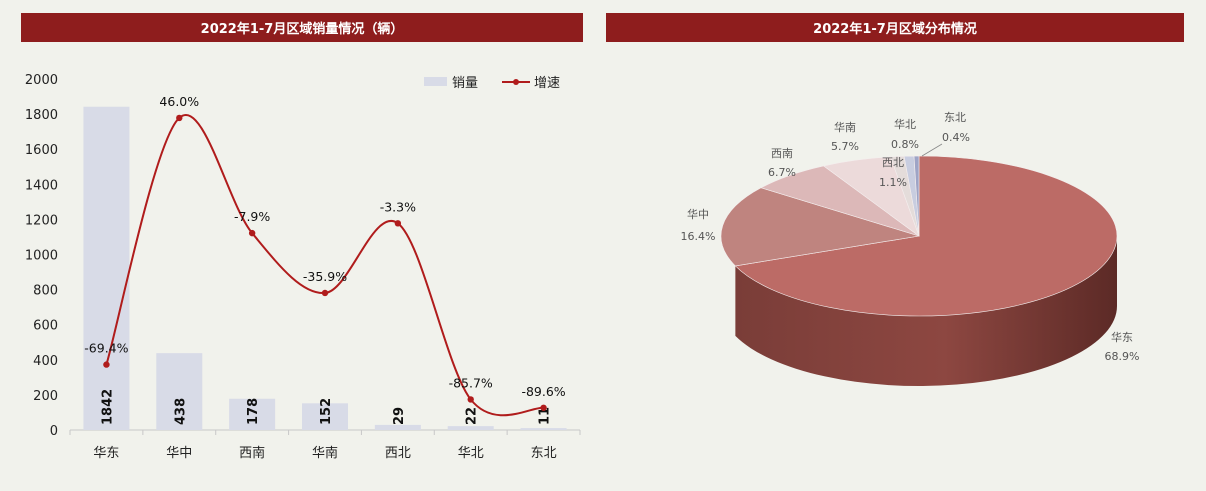 The width and height of the screenshot is (1206, 491). What do you see at coordinates (782, 172) in the screenshot?
I see `pie-percent-label: 6.7%` at bounding box center [782, 172].